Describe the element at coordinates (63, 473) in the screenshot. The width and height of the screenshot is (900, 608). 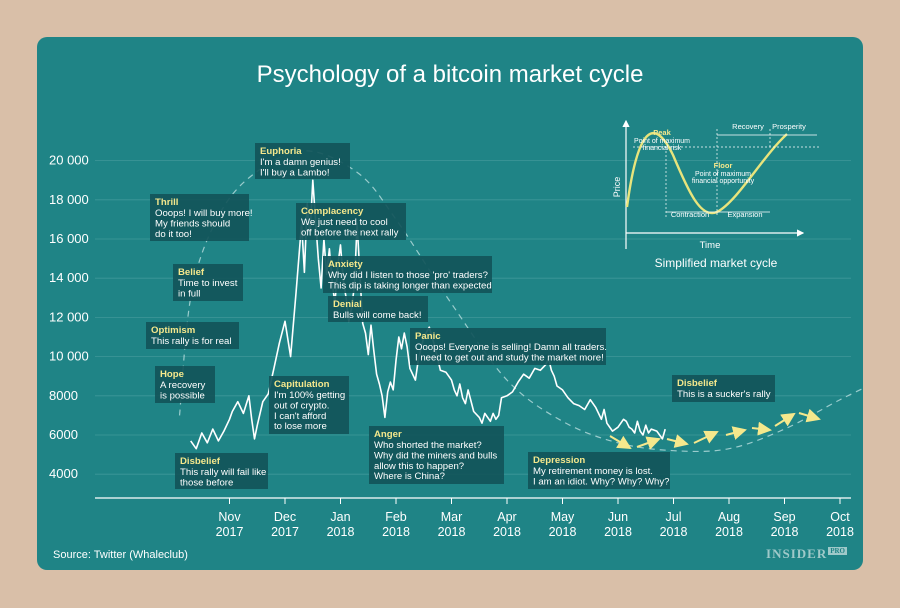
I see `y-tick-label: 4000` at that location.